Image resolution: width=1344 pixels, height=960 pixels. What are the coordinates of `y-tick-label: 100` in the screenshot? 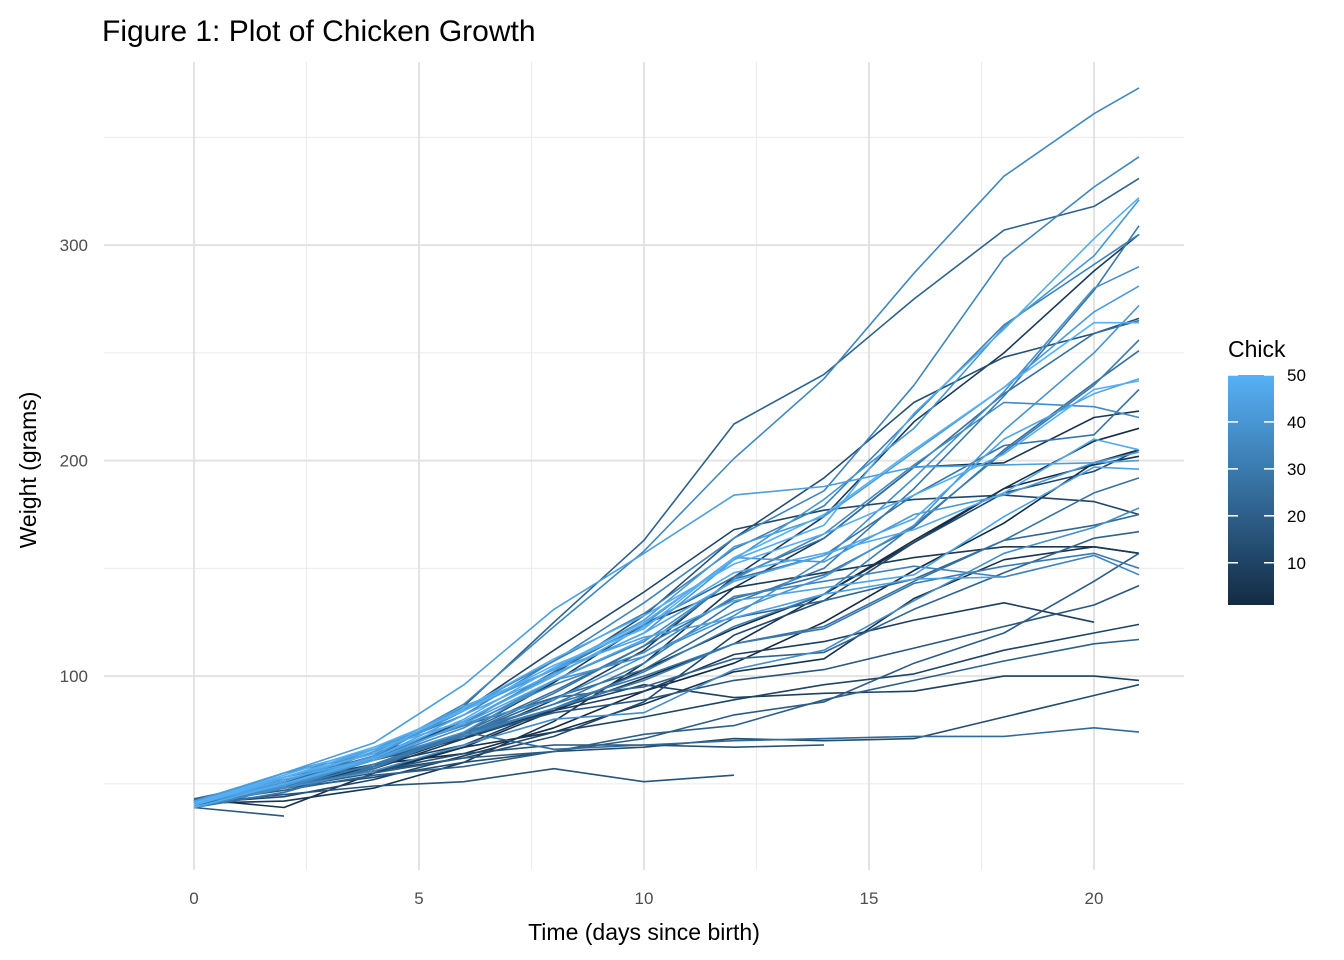 It's located at (74, 676).